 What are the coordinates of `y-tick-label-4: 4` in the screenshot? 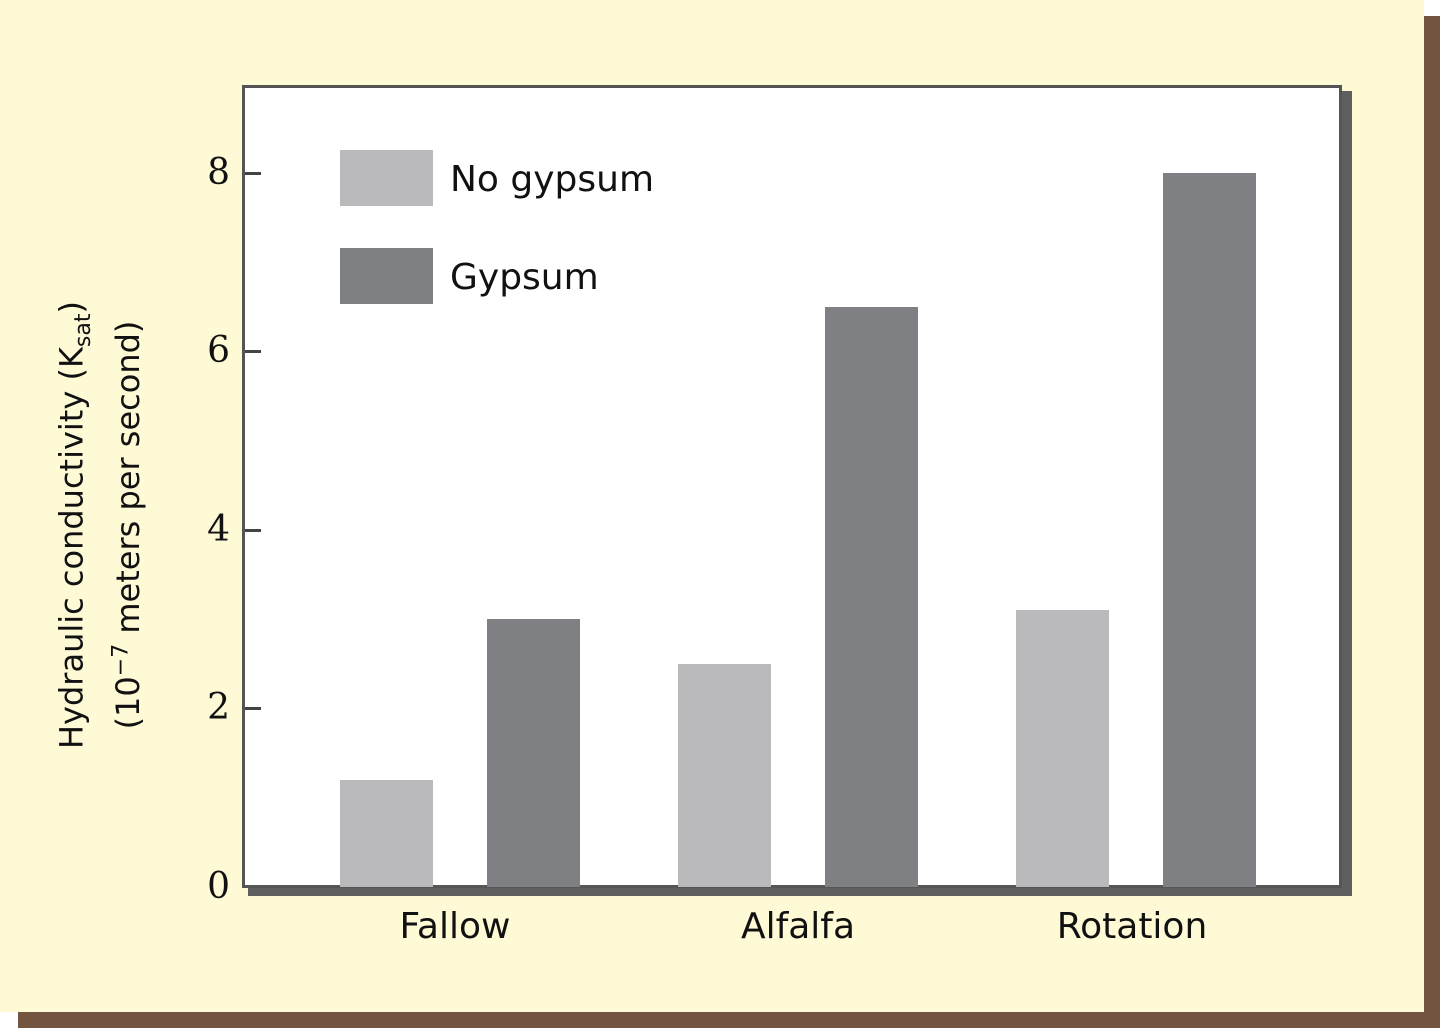 It's located at (218, 529).